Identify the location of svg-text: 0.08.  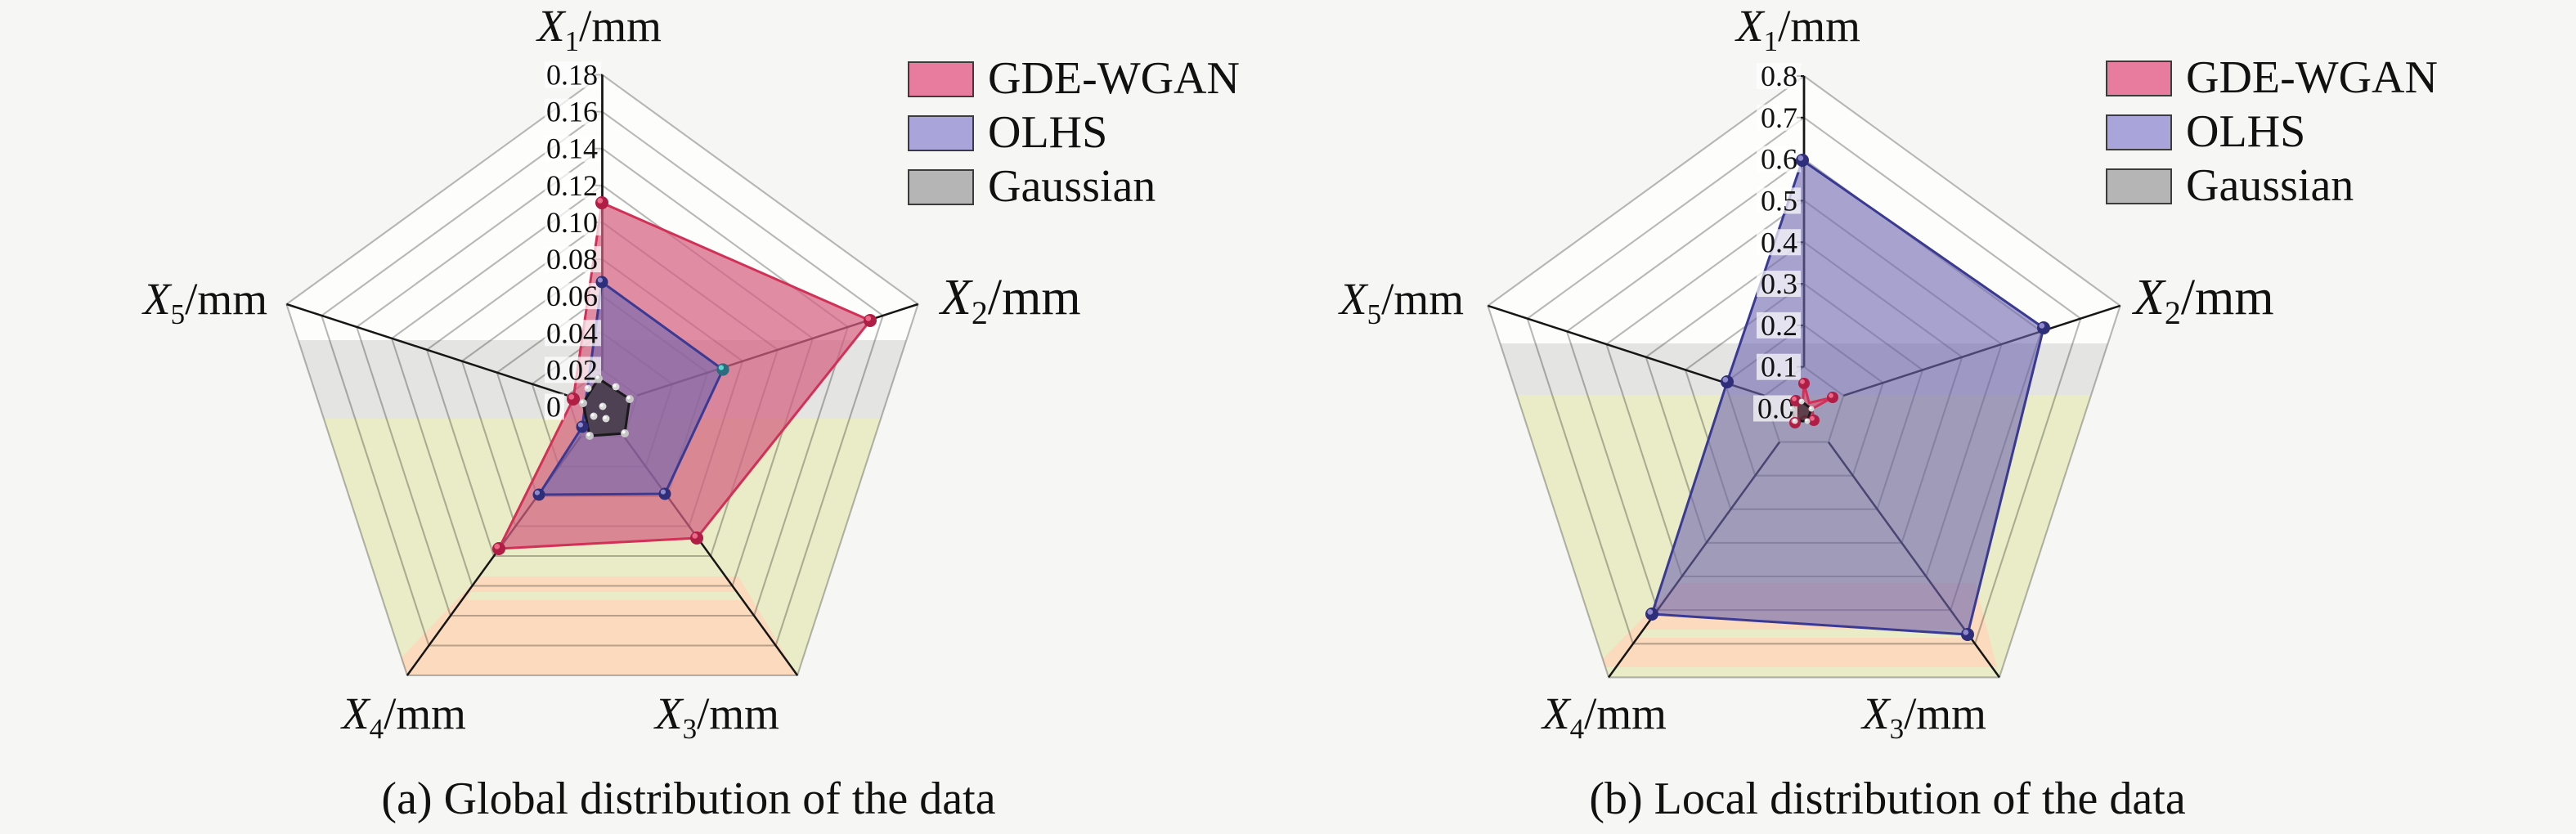
(572, 259).